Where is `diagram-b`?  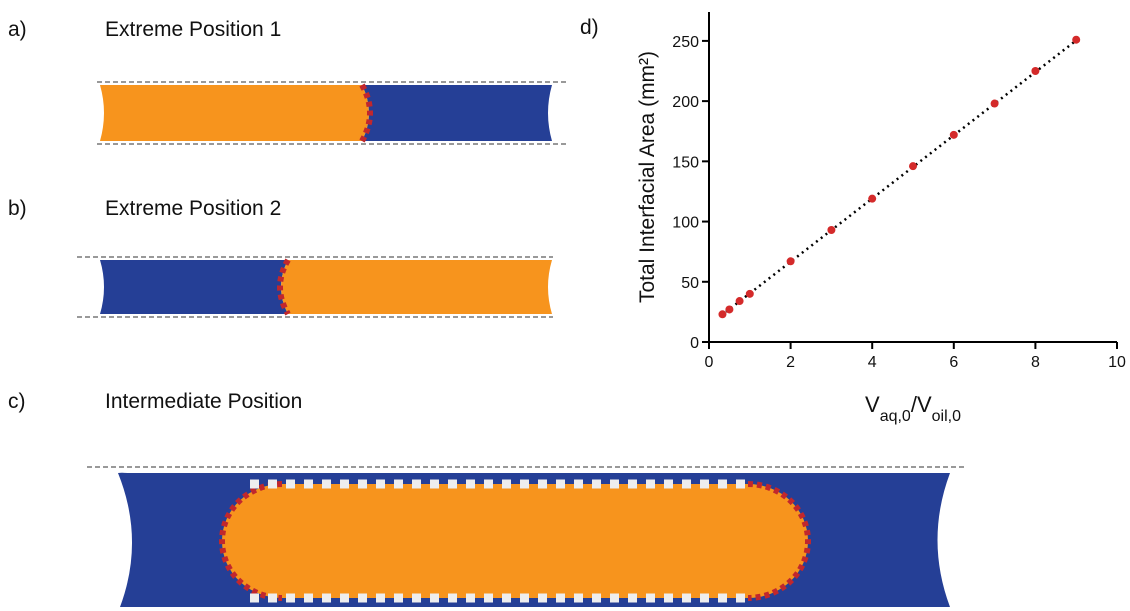 diagram-b is located at coordinates (315, 287).